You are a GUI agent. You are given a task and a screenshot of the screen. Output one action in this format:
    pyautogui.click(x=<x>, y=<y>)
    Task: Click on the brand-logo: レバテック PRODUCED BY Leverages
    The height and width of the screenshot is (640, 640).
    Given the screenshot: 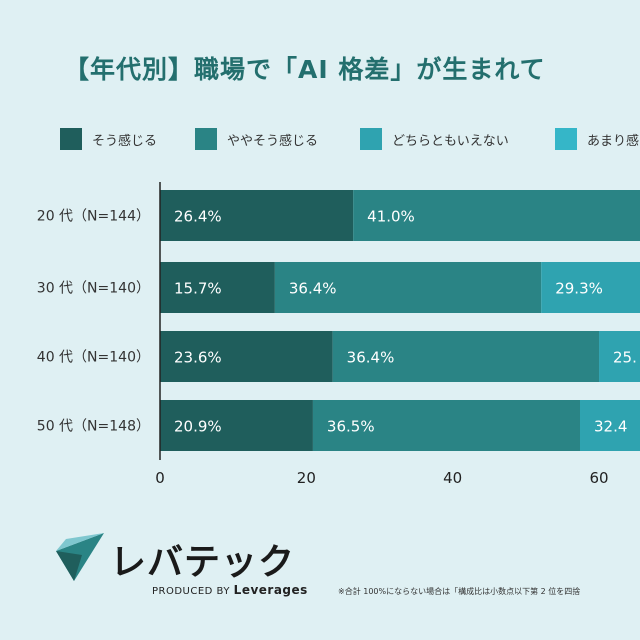 What is the action you would take?
    pyautogui.click(x=187, y=562)
    